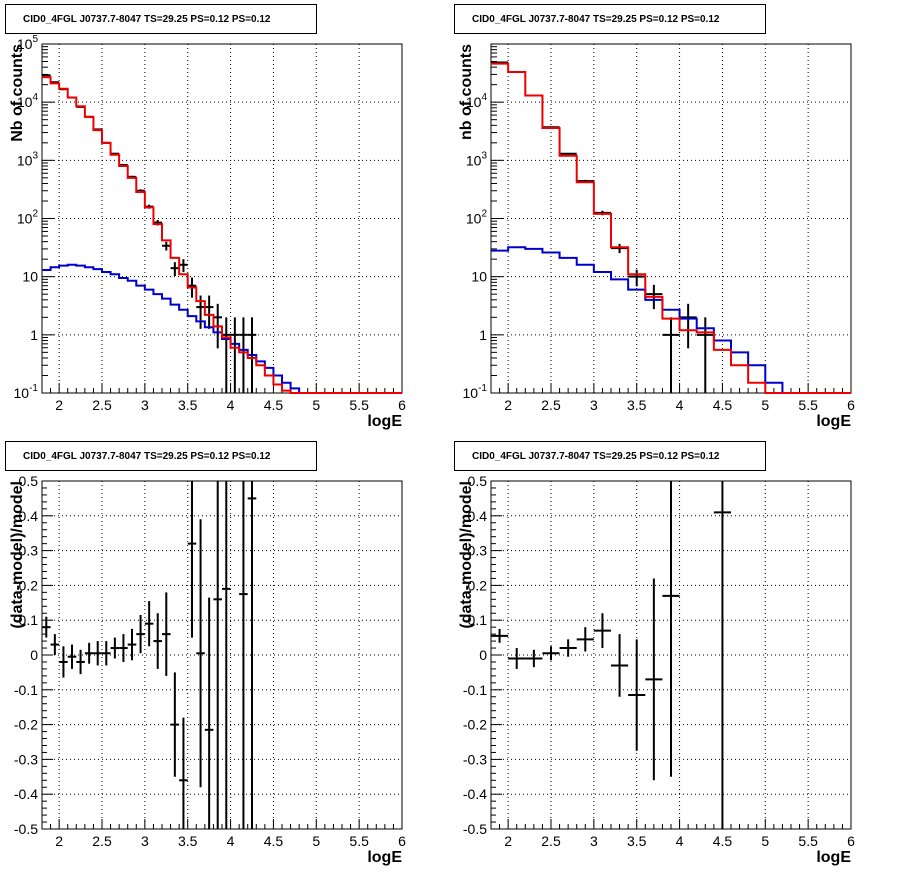 The image size is (898, 875). What do you see at coordinates (222, 235) in the screenshot?
I see `total-model-line` at bounding box center [222, 235].